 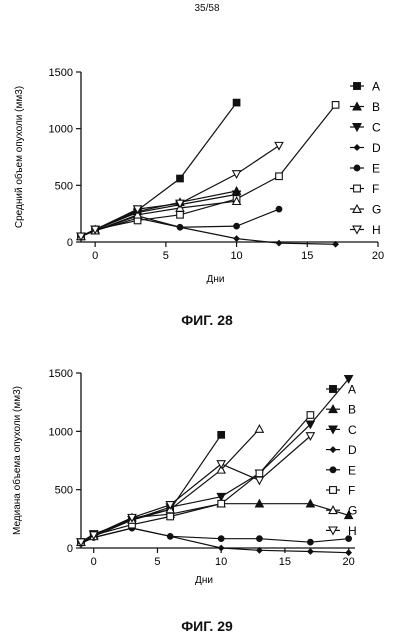 I want to click on y-tick-label: 500, so click(x=64, y=186).